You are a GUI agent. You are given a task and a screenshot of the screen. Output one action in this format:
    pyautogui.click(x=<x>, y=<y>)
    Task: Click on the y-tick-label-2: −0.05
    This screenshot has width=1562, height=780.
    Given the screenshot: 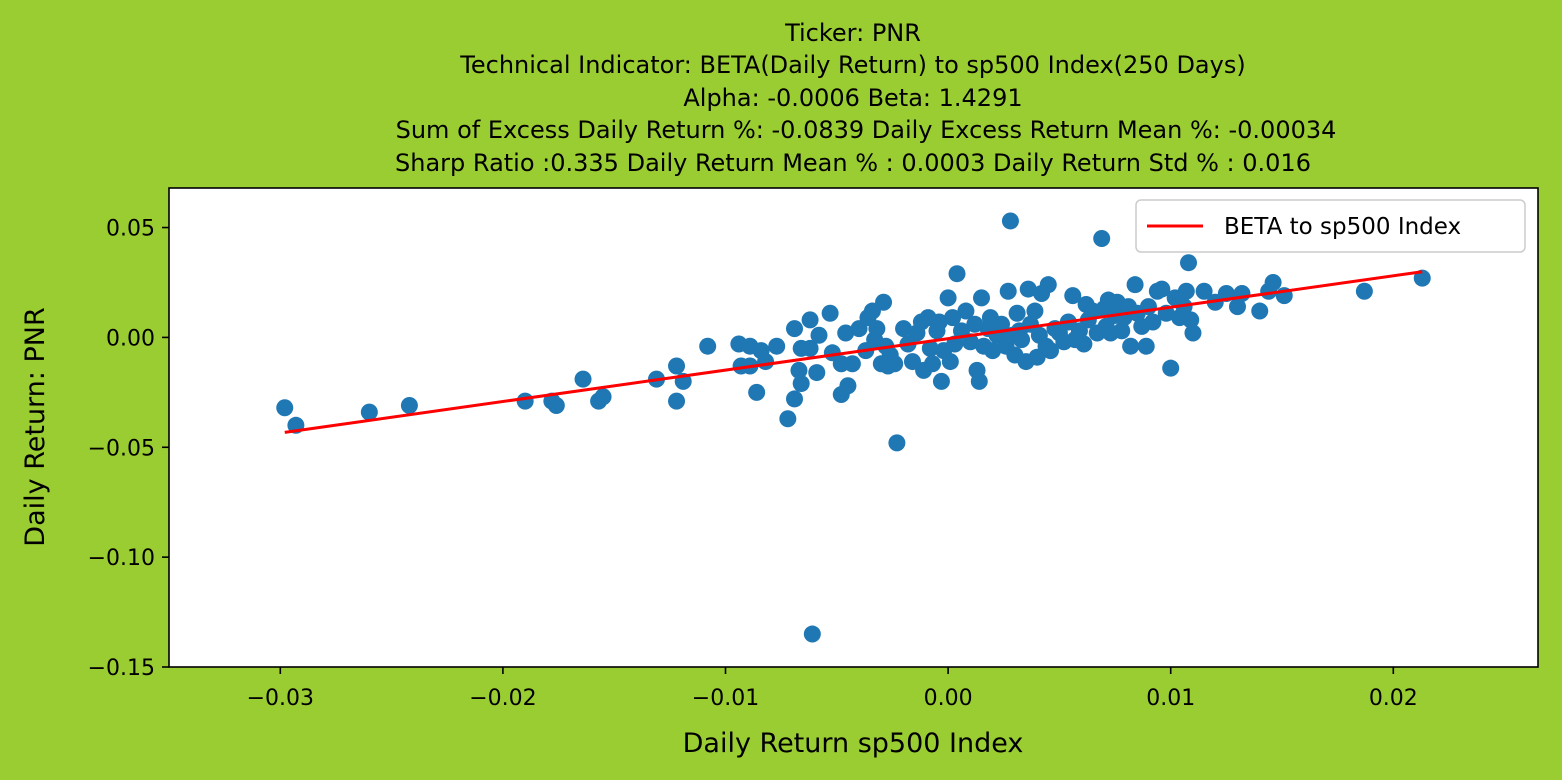 What is the action you would take?
    pyautogui.click(x=121, y=448)
    